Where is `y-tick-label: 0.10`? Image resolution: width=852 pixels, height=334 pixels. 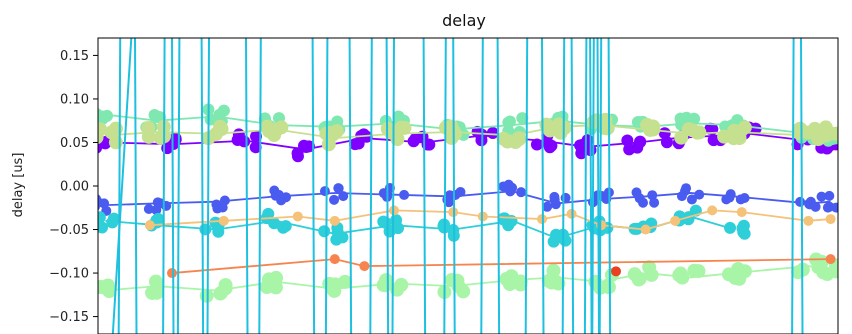 y-tick-label: 0.10 is located at coordinates (74, 99).